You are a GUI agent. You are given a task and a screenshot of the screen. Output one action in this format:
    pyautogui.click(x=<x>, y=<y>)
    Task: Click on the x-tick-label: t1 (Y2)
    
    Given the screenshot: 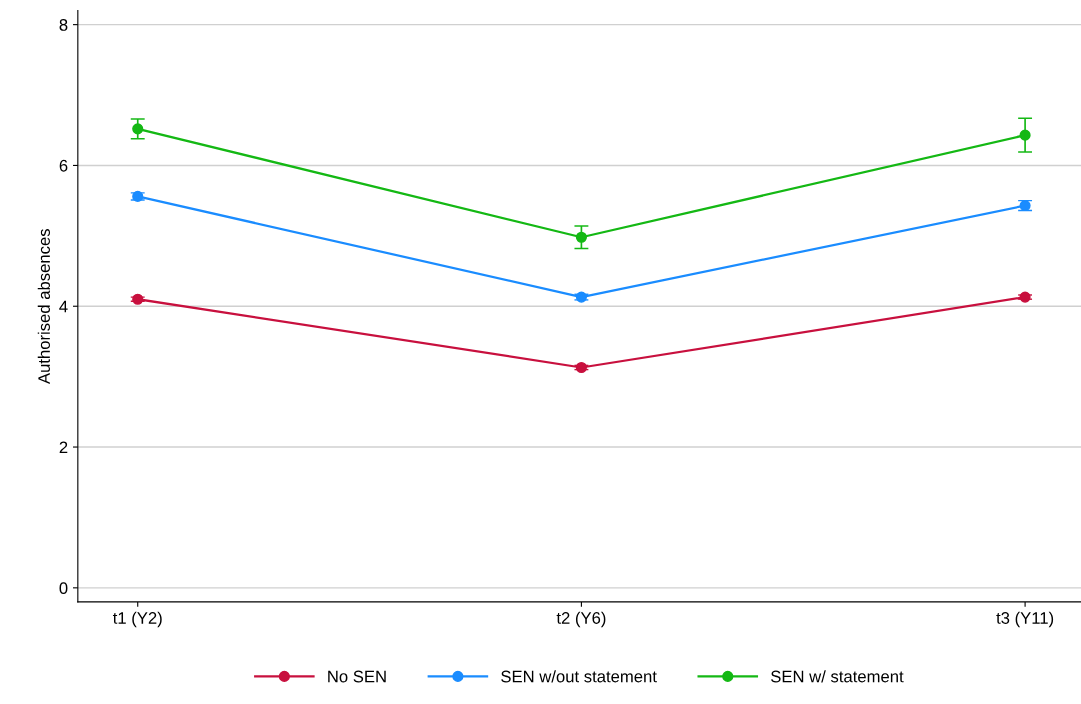 What is the action you would take?
    pyautogui.click(x=137, y=619)
    